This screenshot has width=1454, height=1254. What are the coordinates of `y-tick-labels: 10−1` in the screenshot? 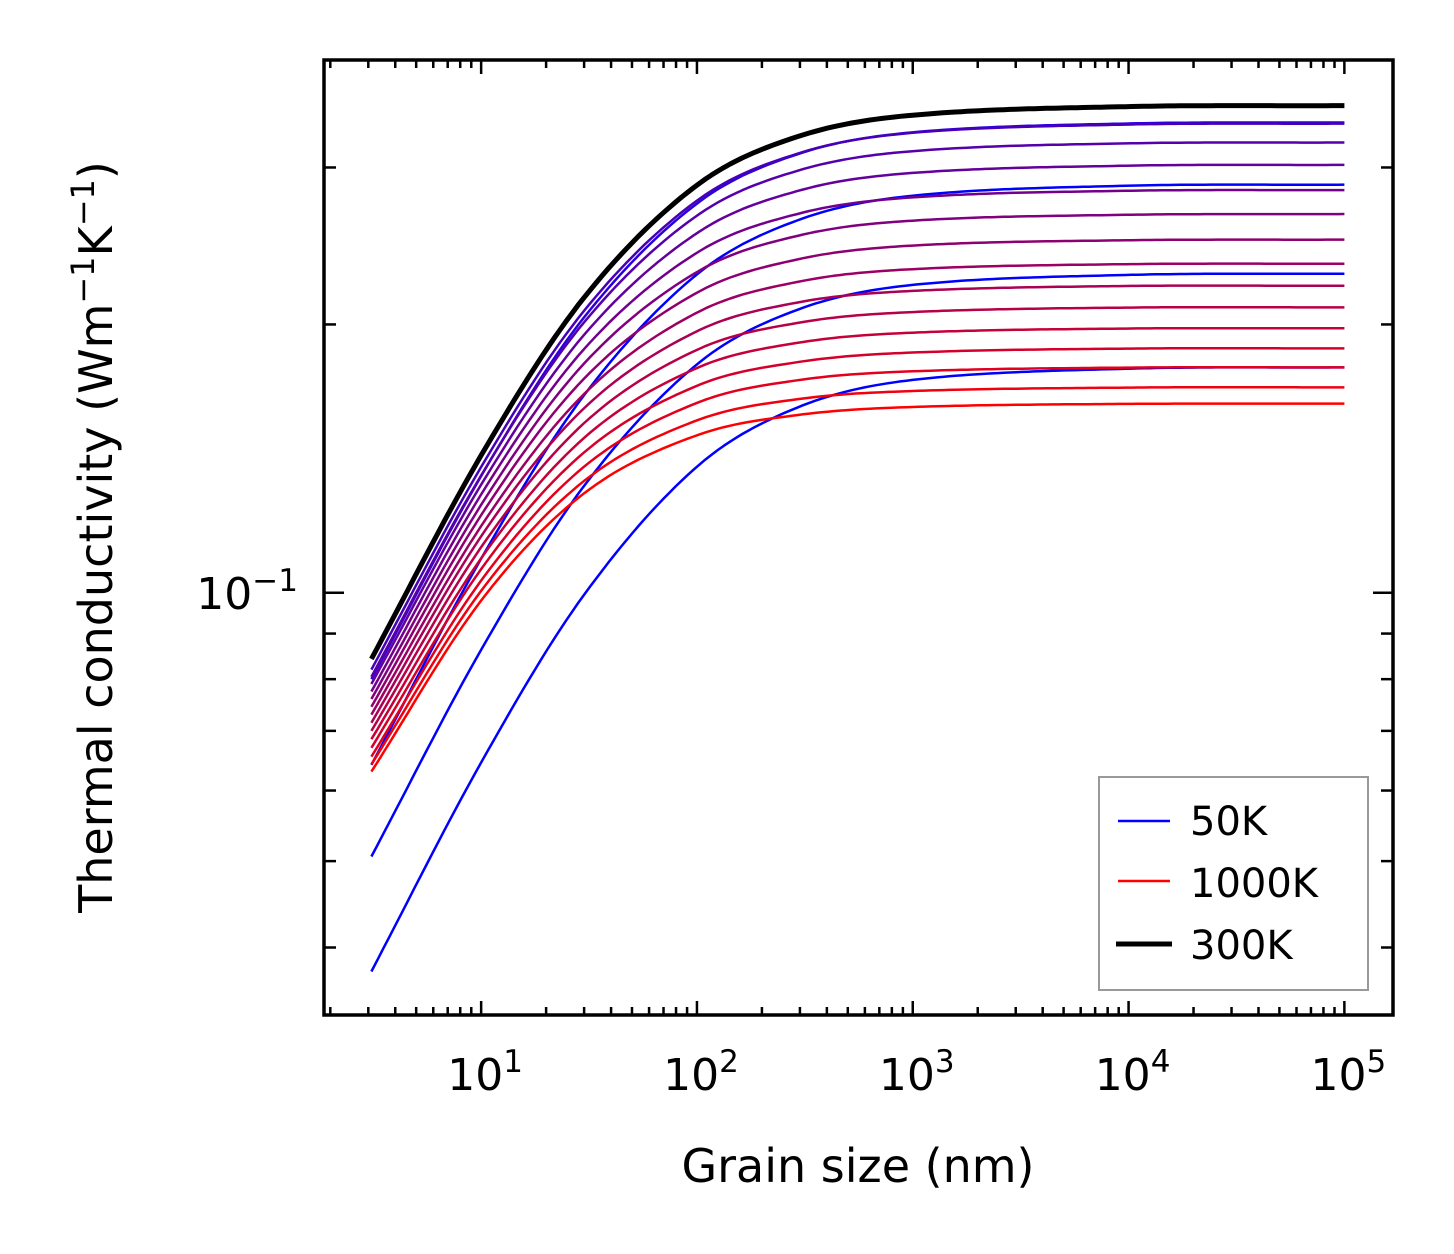 It's located at (247, 591).